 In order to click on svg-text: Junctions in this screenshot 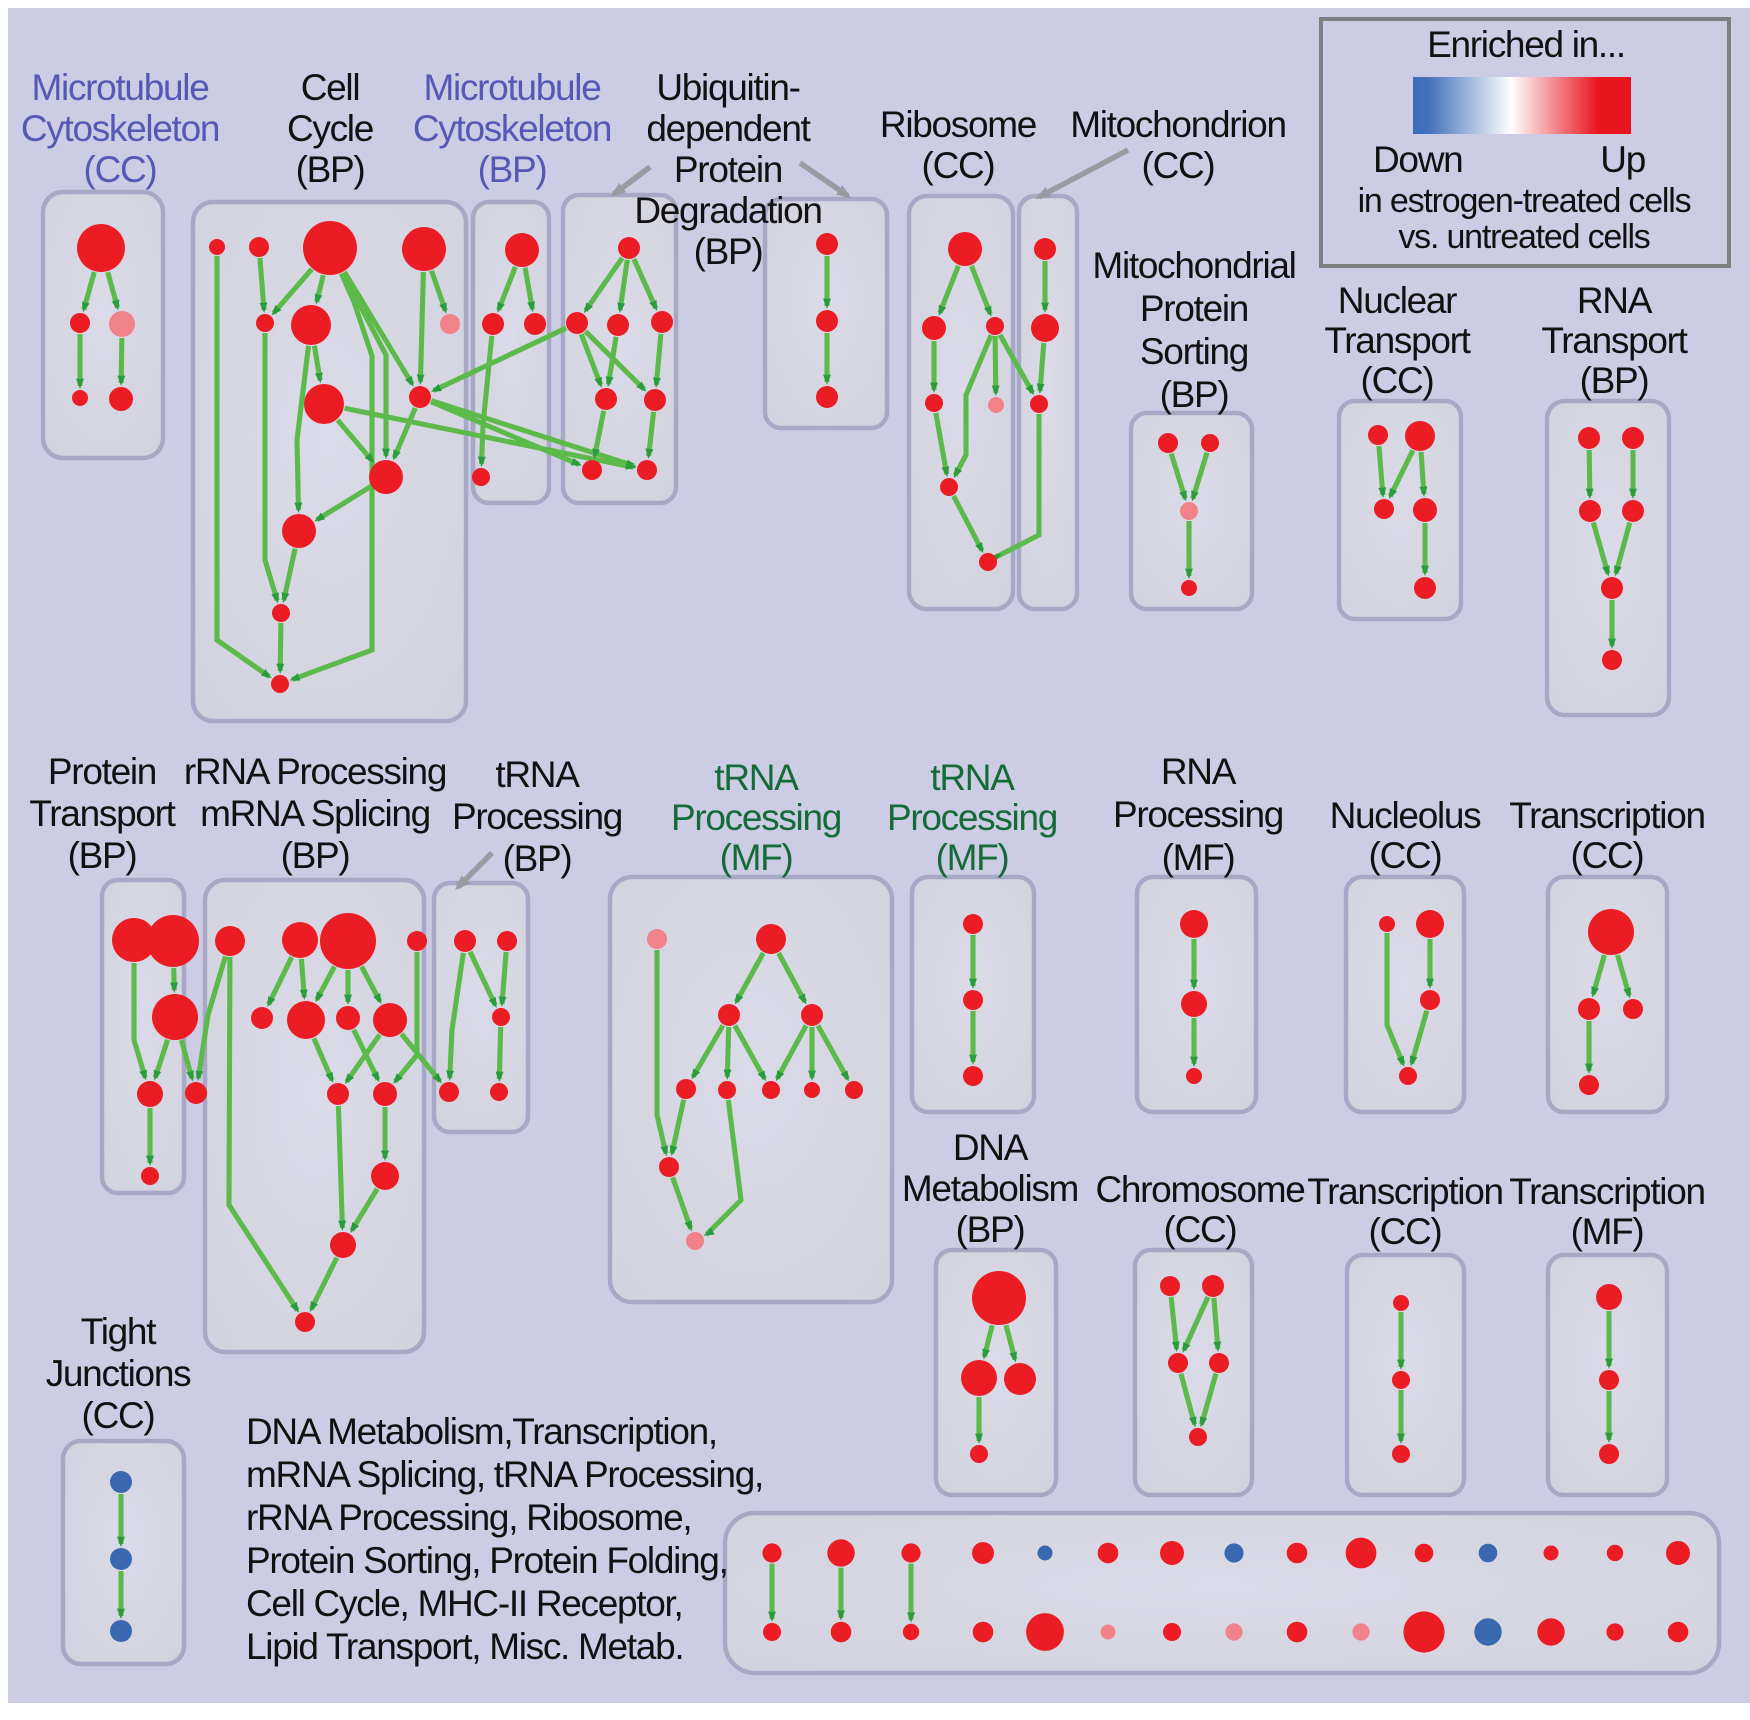, I will do `click(118, 1373)`.